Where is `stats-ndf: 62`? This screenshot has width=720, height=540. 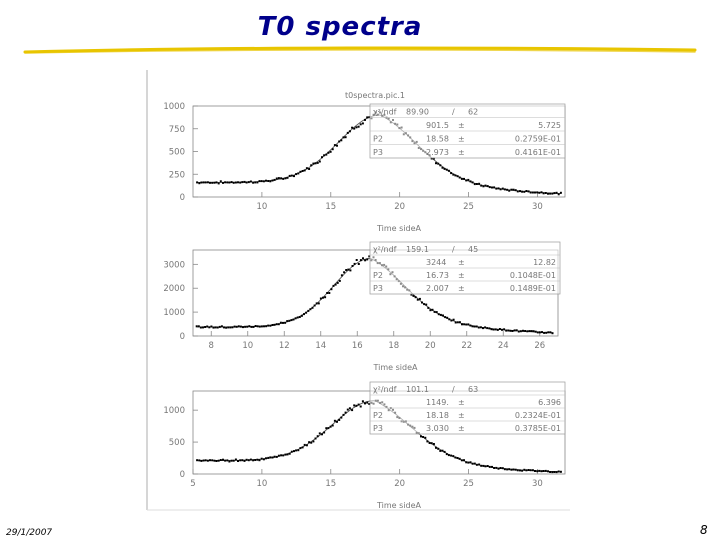
stats-ndf: 62 is located at coordinates (473, 112).